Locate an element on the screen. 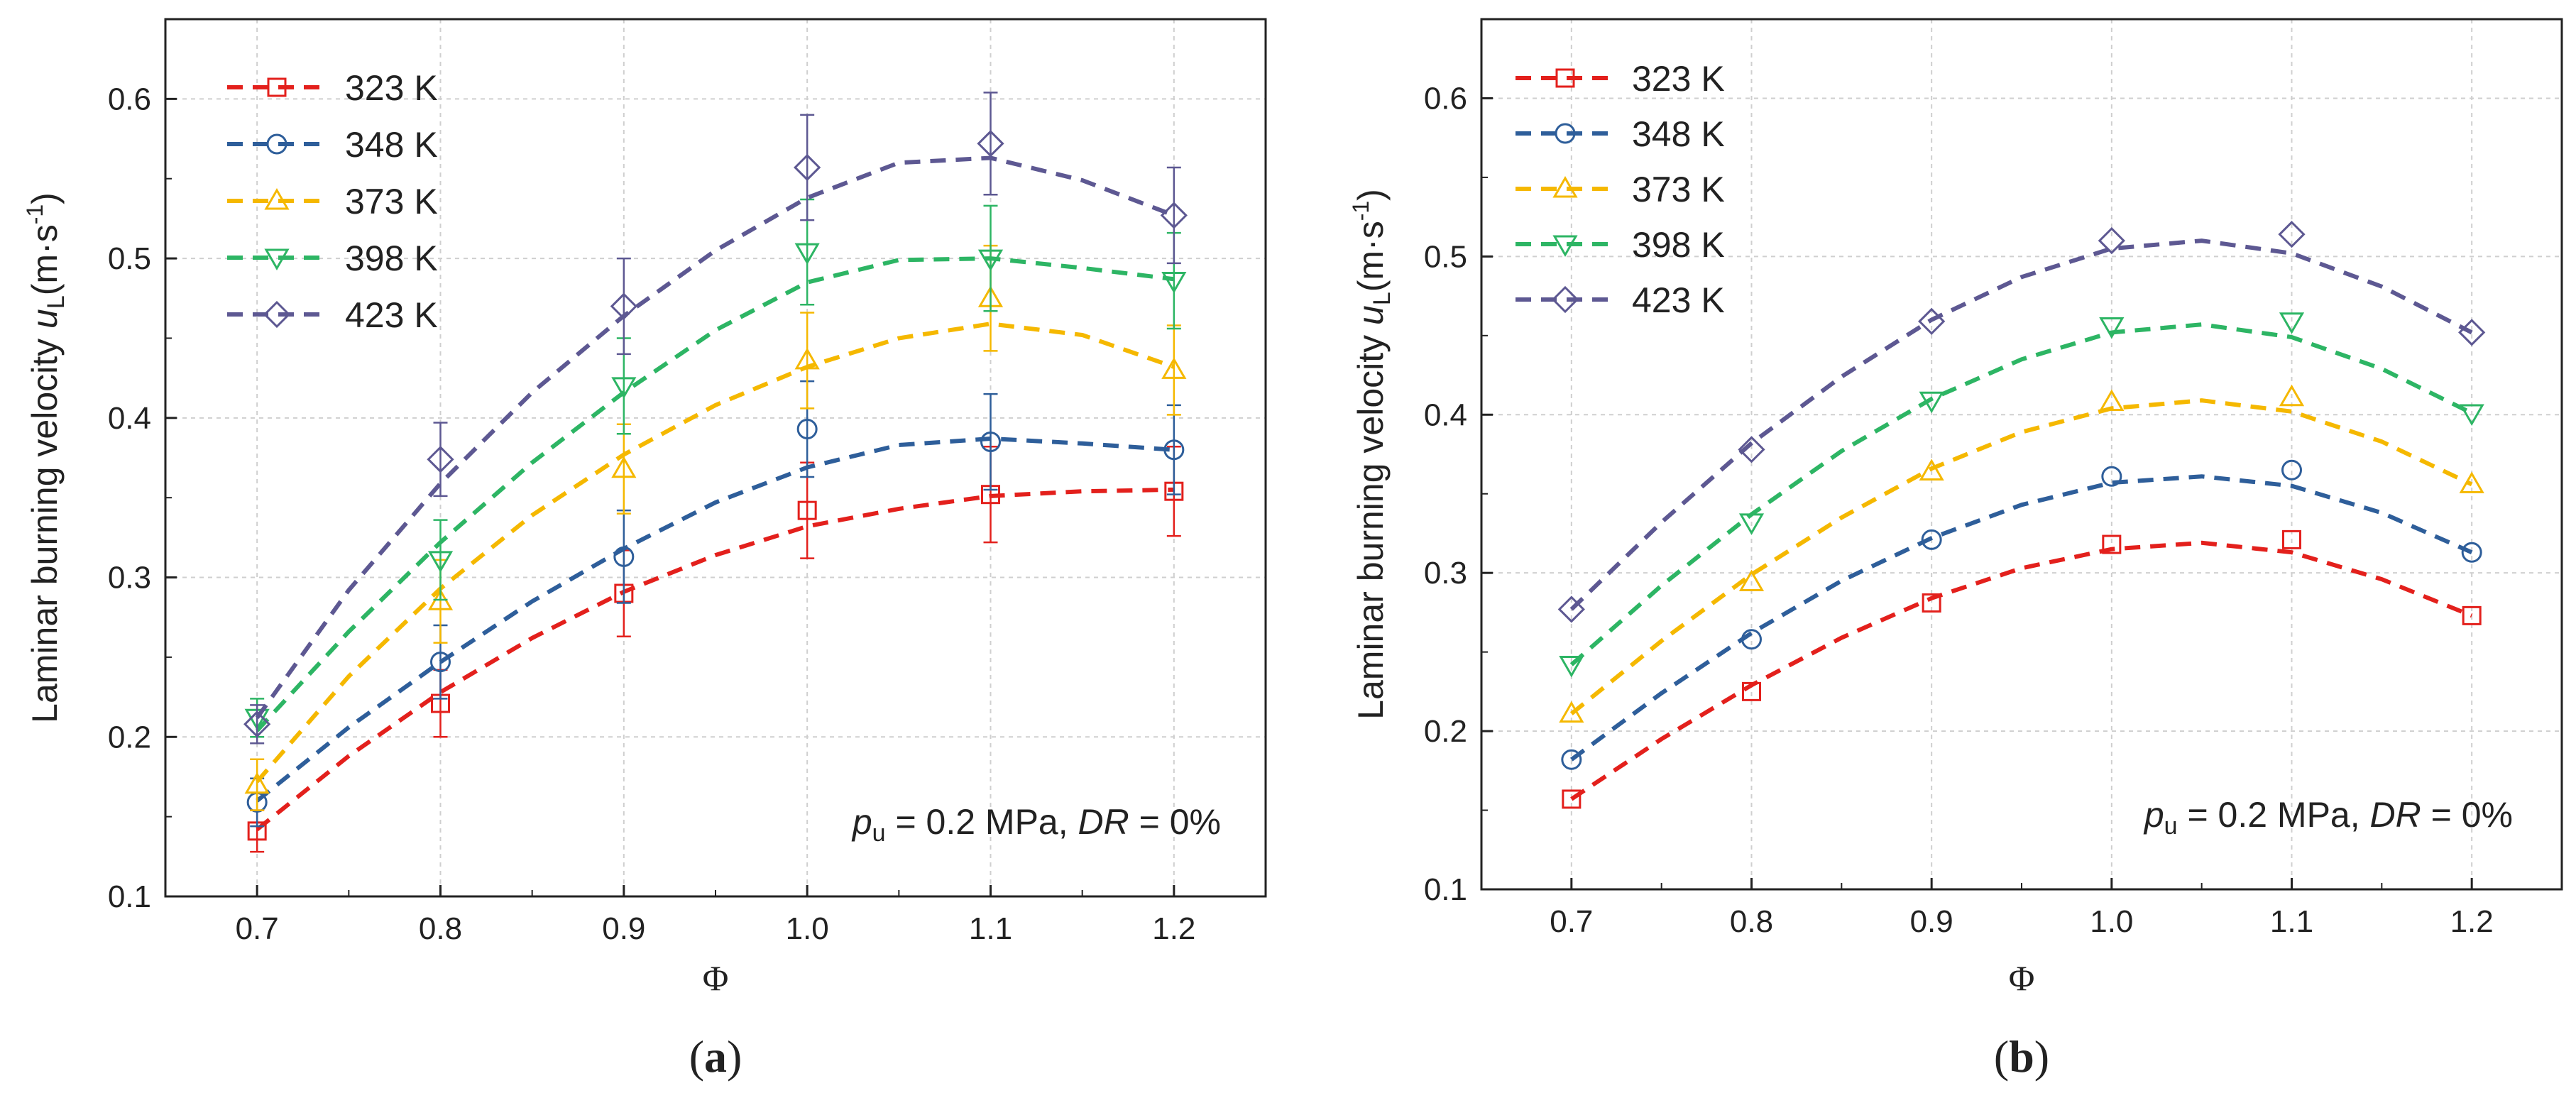  panel-label-letter: b is located at coordinates (2021, 1056).